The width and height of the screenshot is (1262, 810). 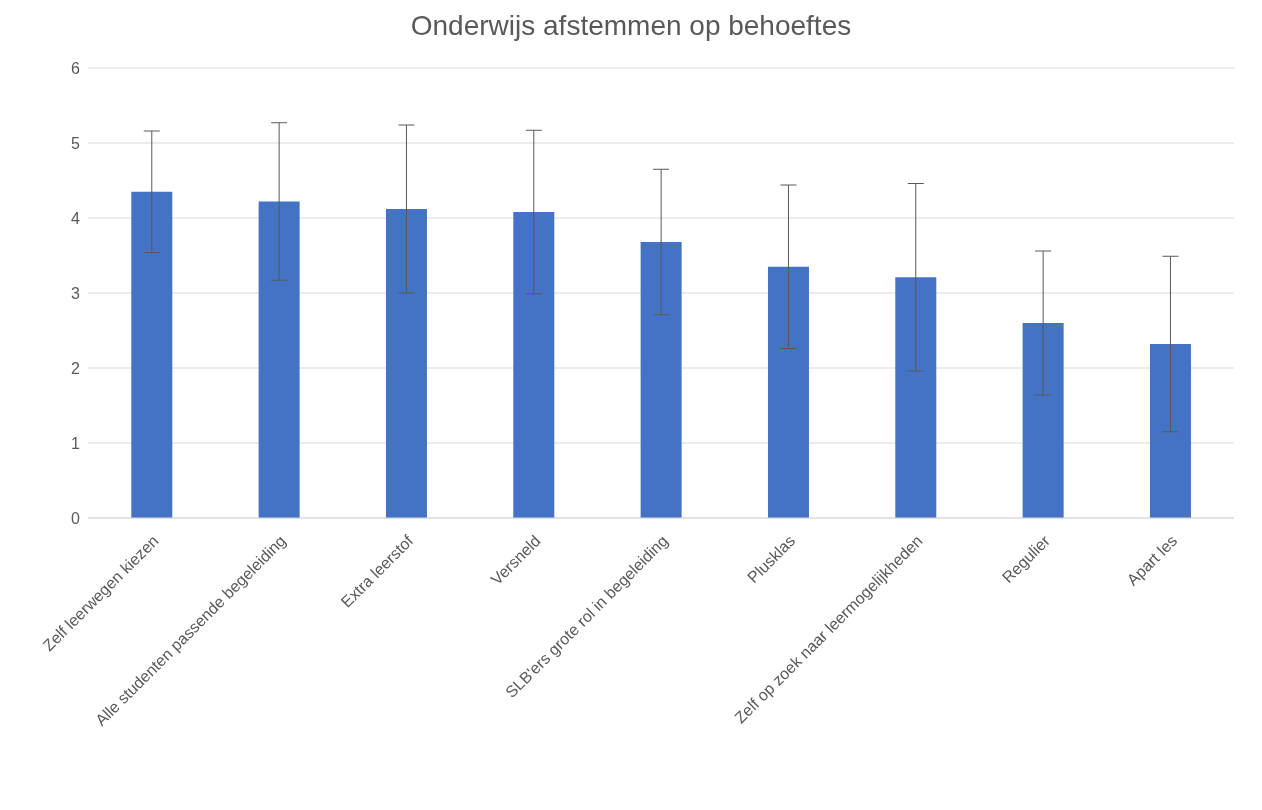 What do you see at coordinates (76, 143) in the screenshot?
I see `y-tick-label: 5` at bounding box center [76, 143].